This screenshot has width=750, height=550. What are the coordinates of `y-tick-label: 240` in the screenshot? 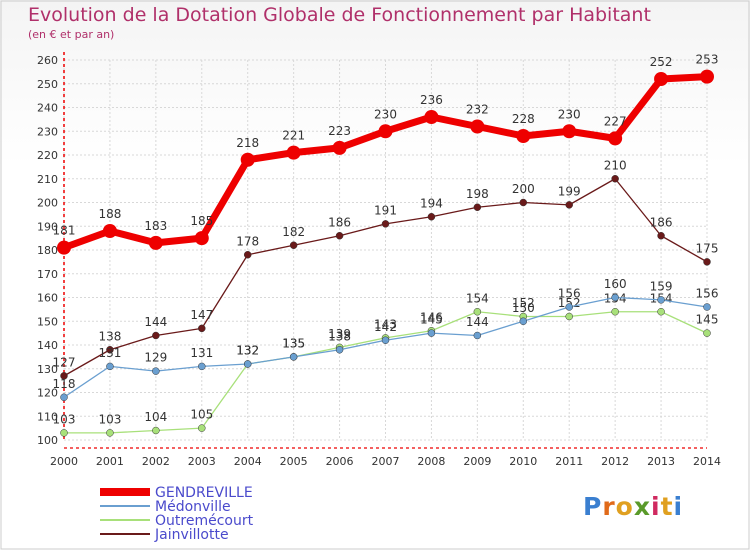 It's located at (47, 108).